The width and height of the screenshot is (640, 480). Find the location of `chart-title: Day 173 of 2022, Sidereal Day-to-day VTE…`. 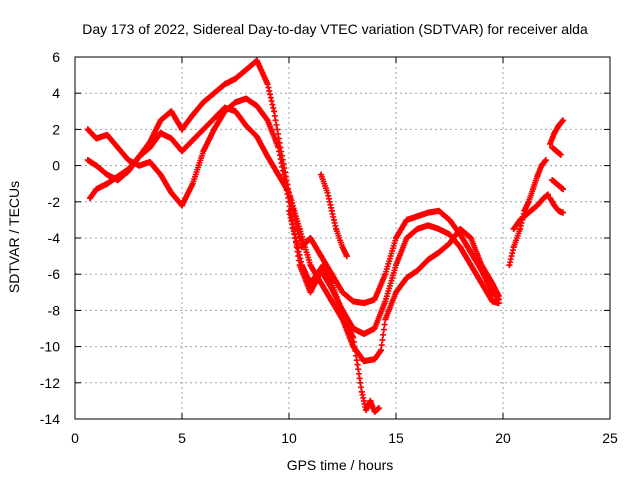

chart-title: Day 173 of 2022, Sidereal Day-to-day VTE… is located at coordinates (335, 29).